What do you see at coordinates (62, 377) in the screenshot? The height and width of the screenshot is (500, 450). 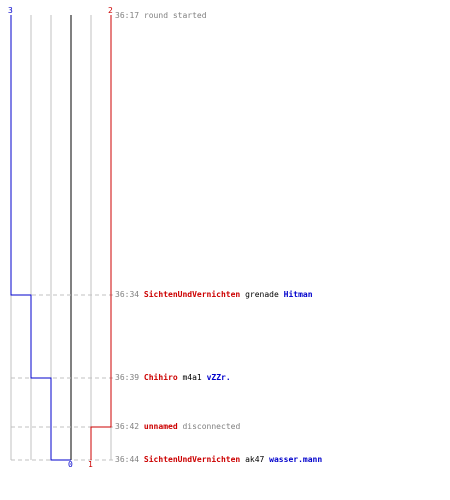 I see `event-guides` at bounding box center [62, 377].